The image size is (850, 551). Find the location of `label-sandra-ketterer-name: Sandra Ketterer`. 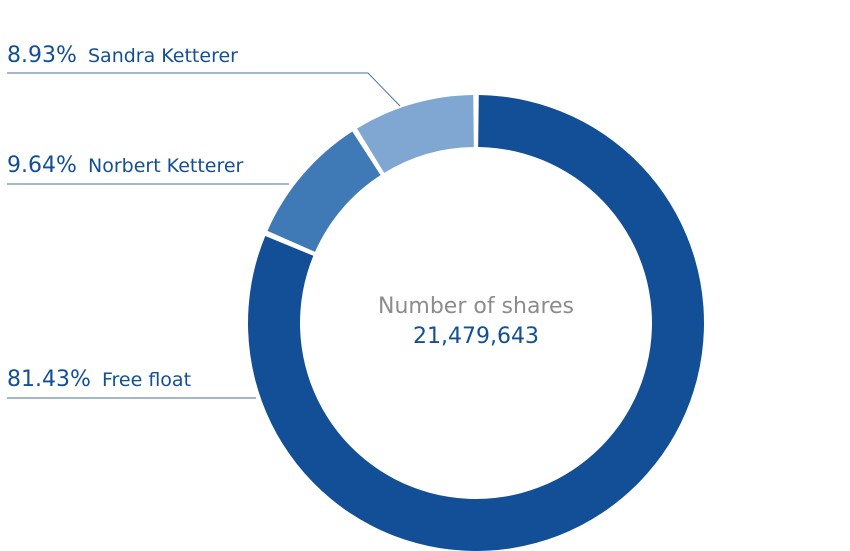

label-sandra-ketterer-name: Sandra Ketterer is located at coordinates (163, 56).